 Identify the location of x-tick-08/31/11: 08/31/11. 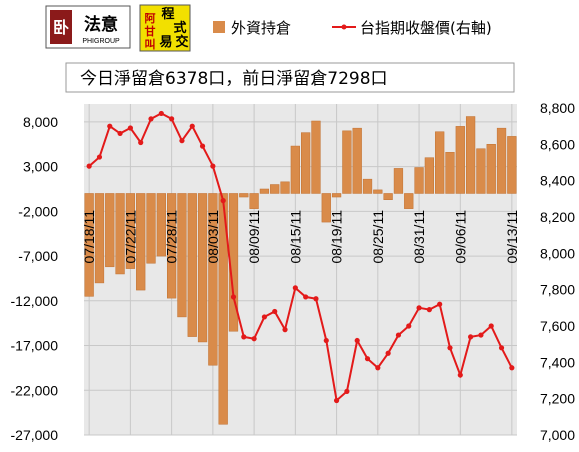
(419, 237).